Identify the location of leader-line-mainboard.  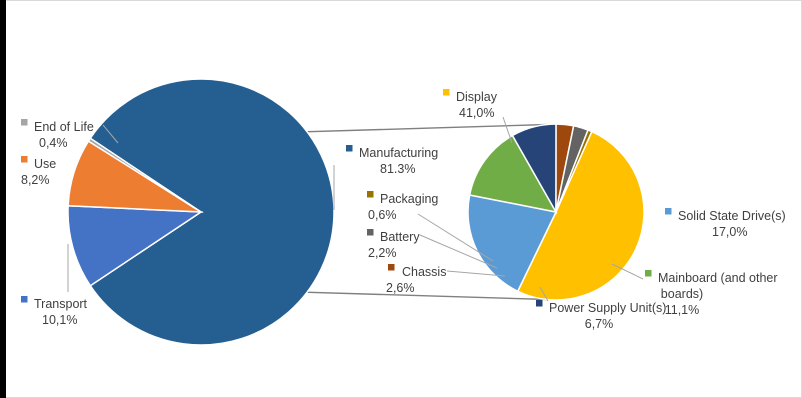
(627, 271).